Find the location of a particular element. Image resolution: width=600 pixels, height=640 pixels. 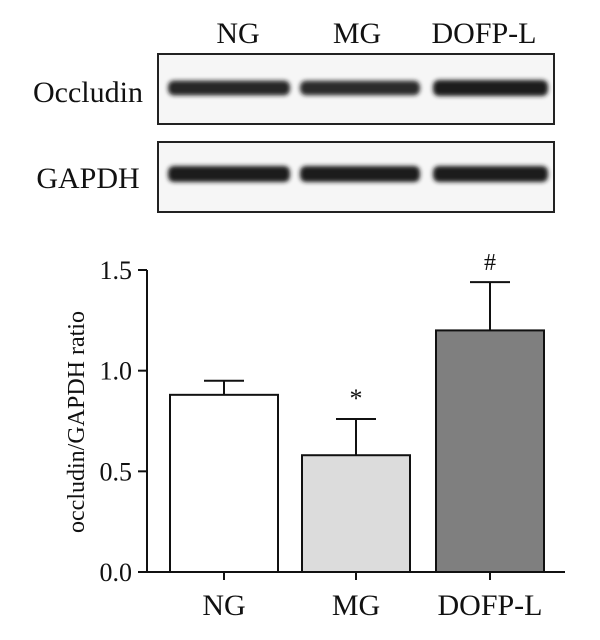

blot-row: GAPDH is located at coordinates (295, 177).